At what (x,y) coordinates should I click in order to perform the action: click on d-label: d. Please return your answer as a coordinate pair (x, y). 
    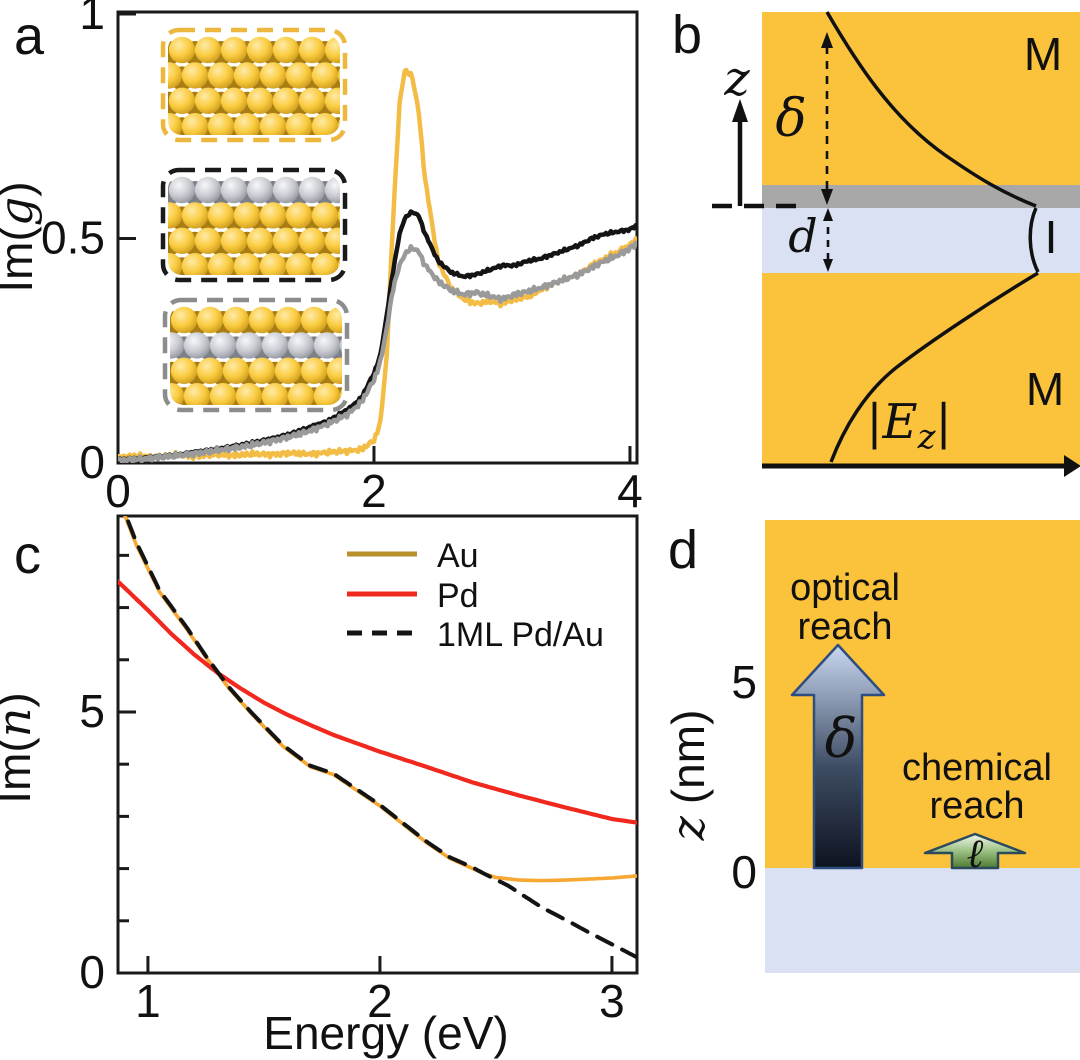
    Looking at the image, I should click on (802, 236).